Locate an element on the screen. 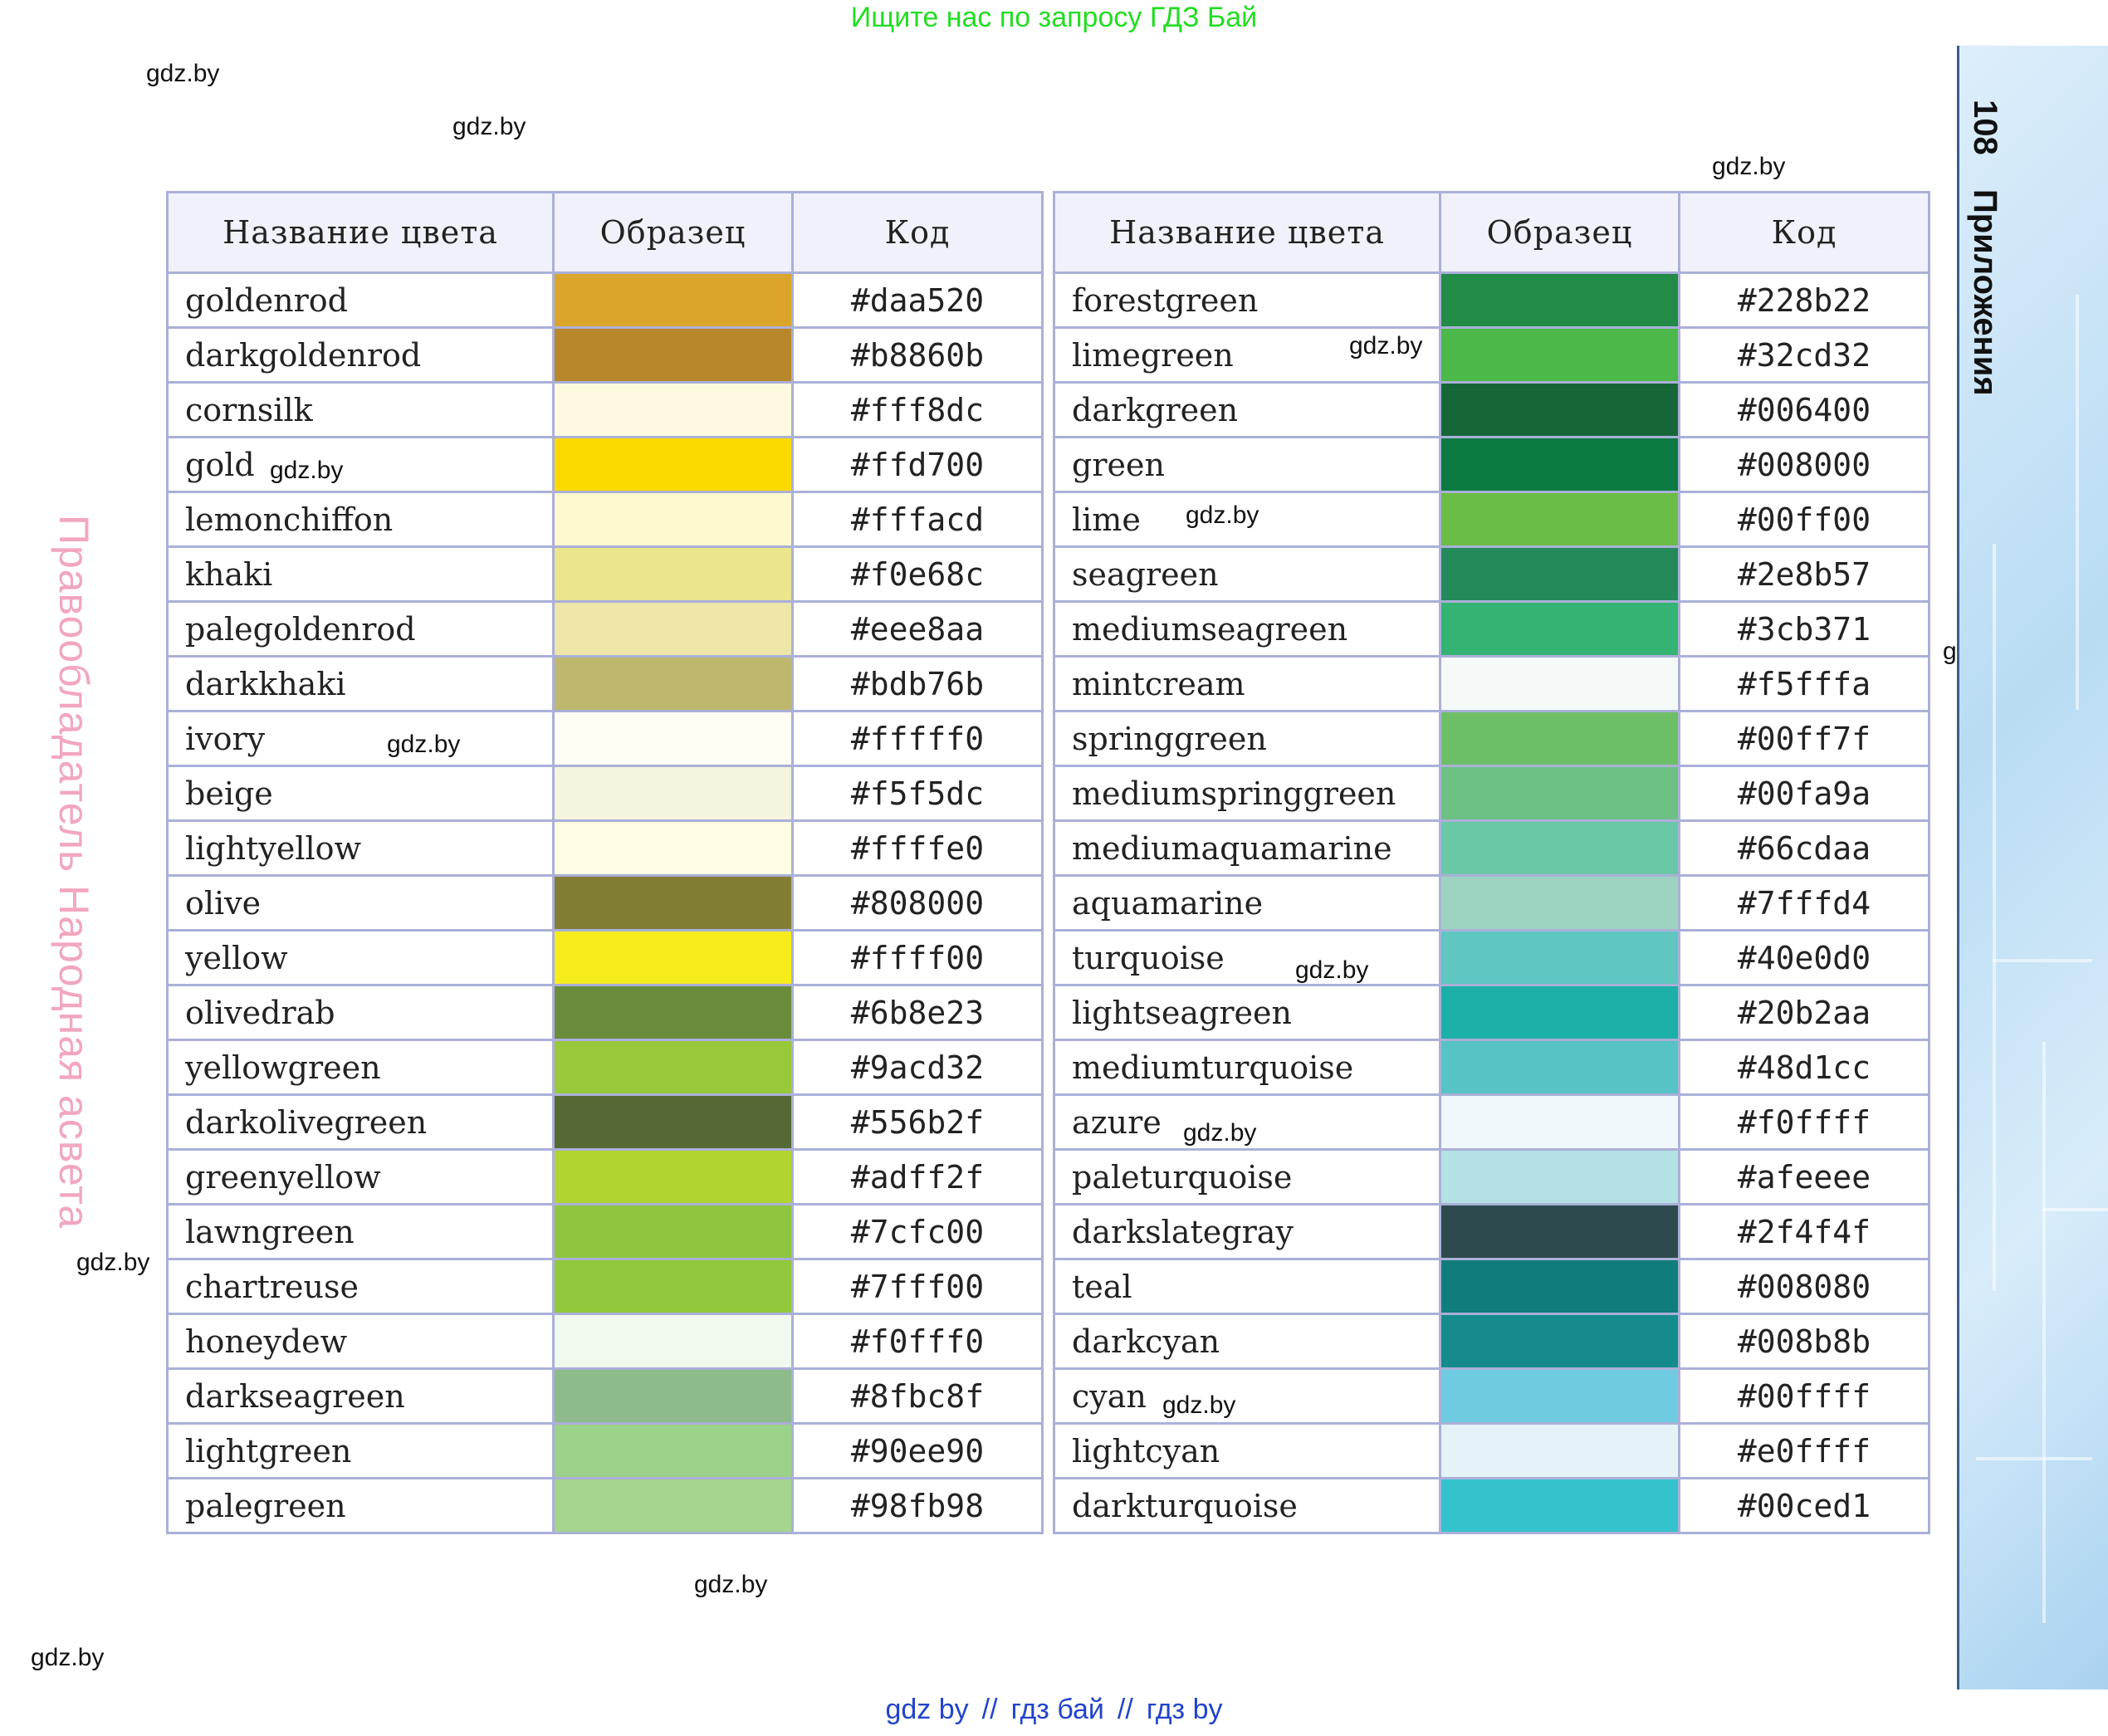  color-code-cell: #00fa9a is located at coordinates (1804, 793).